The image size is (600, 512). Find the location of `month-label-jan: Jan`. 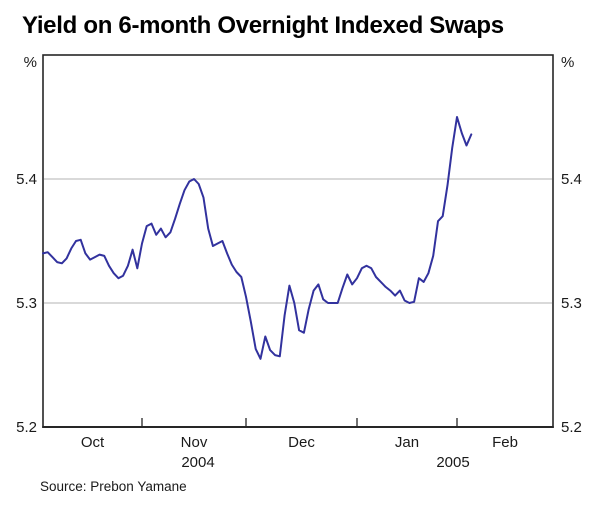

month-label-jan: Jan is located at coordinates (407, 442).